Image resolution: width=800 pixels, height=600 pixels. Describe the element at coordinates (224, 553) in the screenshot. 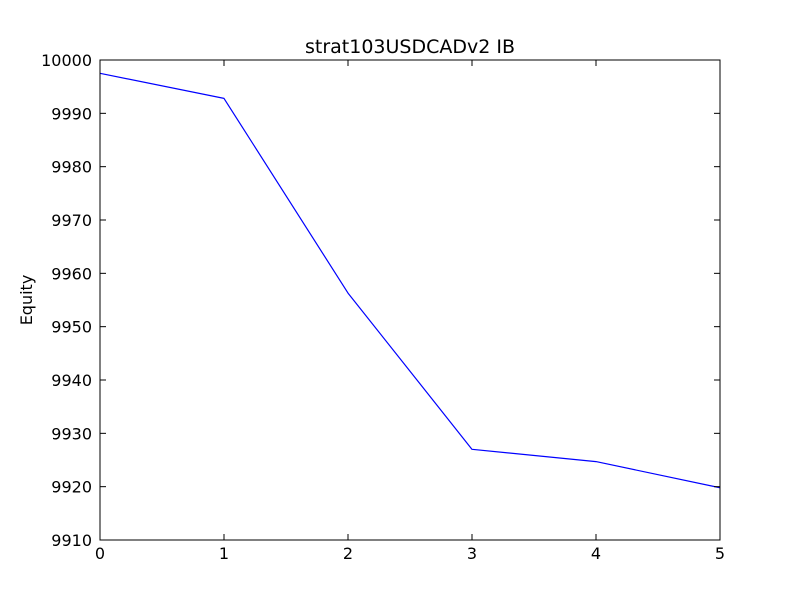

I see `x-tick-label: 1` at that location.